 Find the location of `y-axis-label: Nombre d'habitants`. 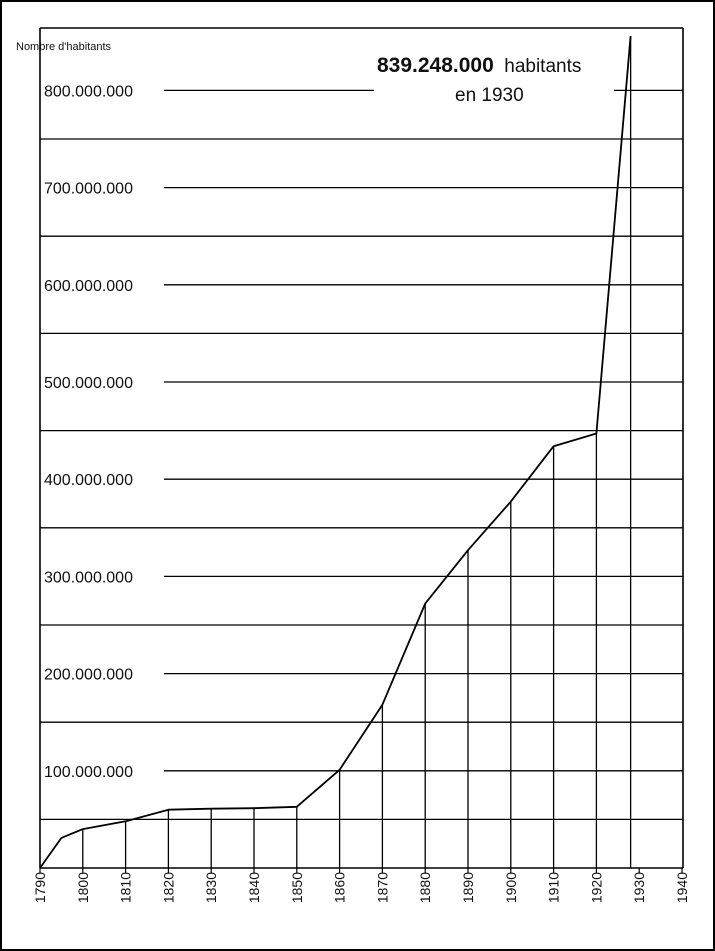

y-axis-label: Nombre d'habitants is located at coordinates (64, 47).